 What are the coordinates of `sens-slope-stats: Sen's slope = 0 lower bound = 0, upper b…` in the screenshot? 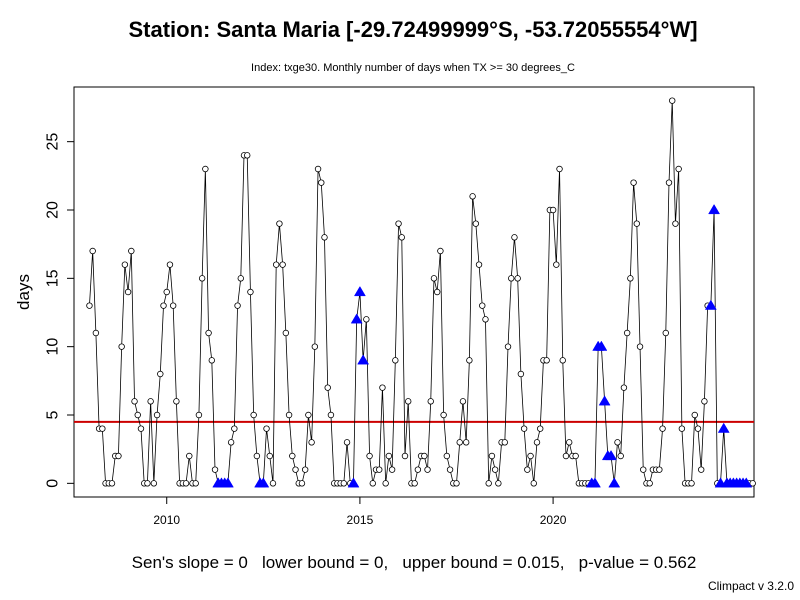 It's located at (414, 562).